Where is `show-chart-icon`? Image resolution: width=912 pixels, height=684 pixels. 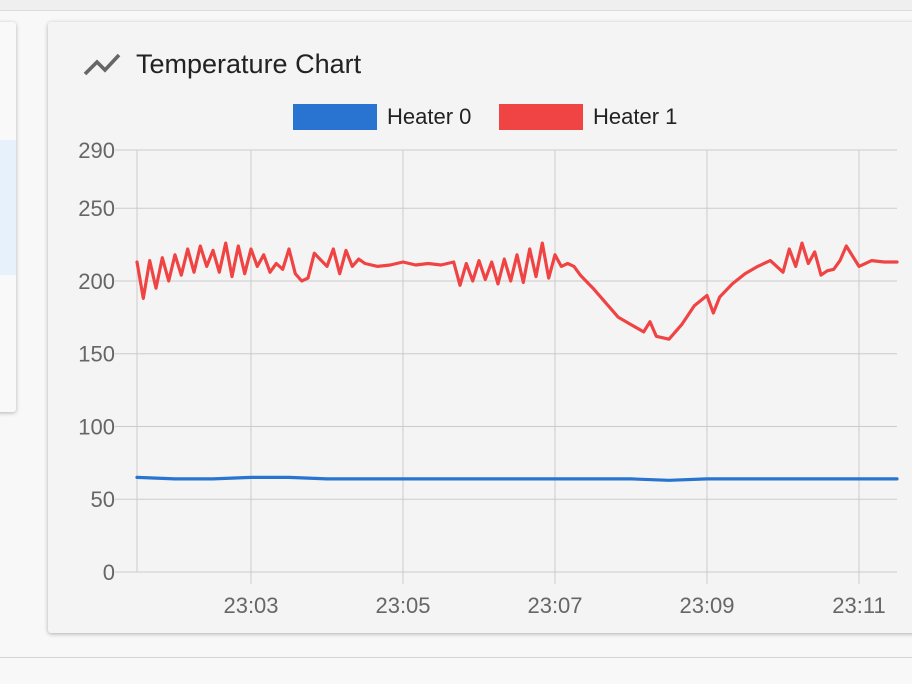 show-chart-icon is located at coordinates (102, 64).